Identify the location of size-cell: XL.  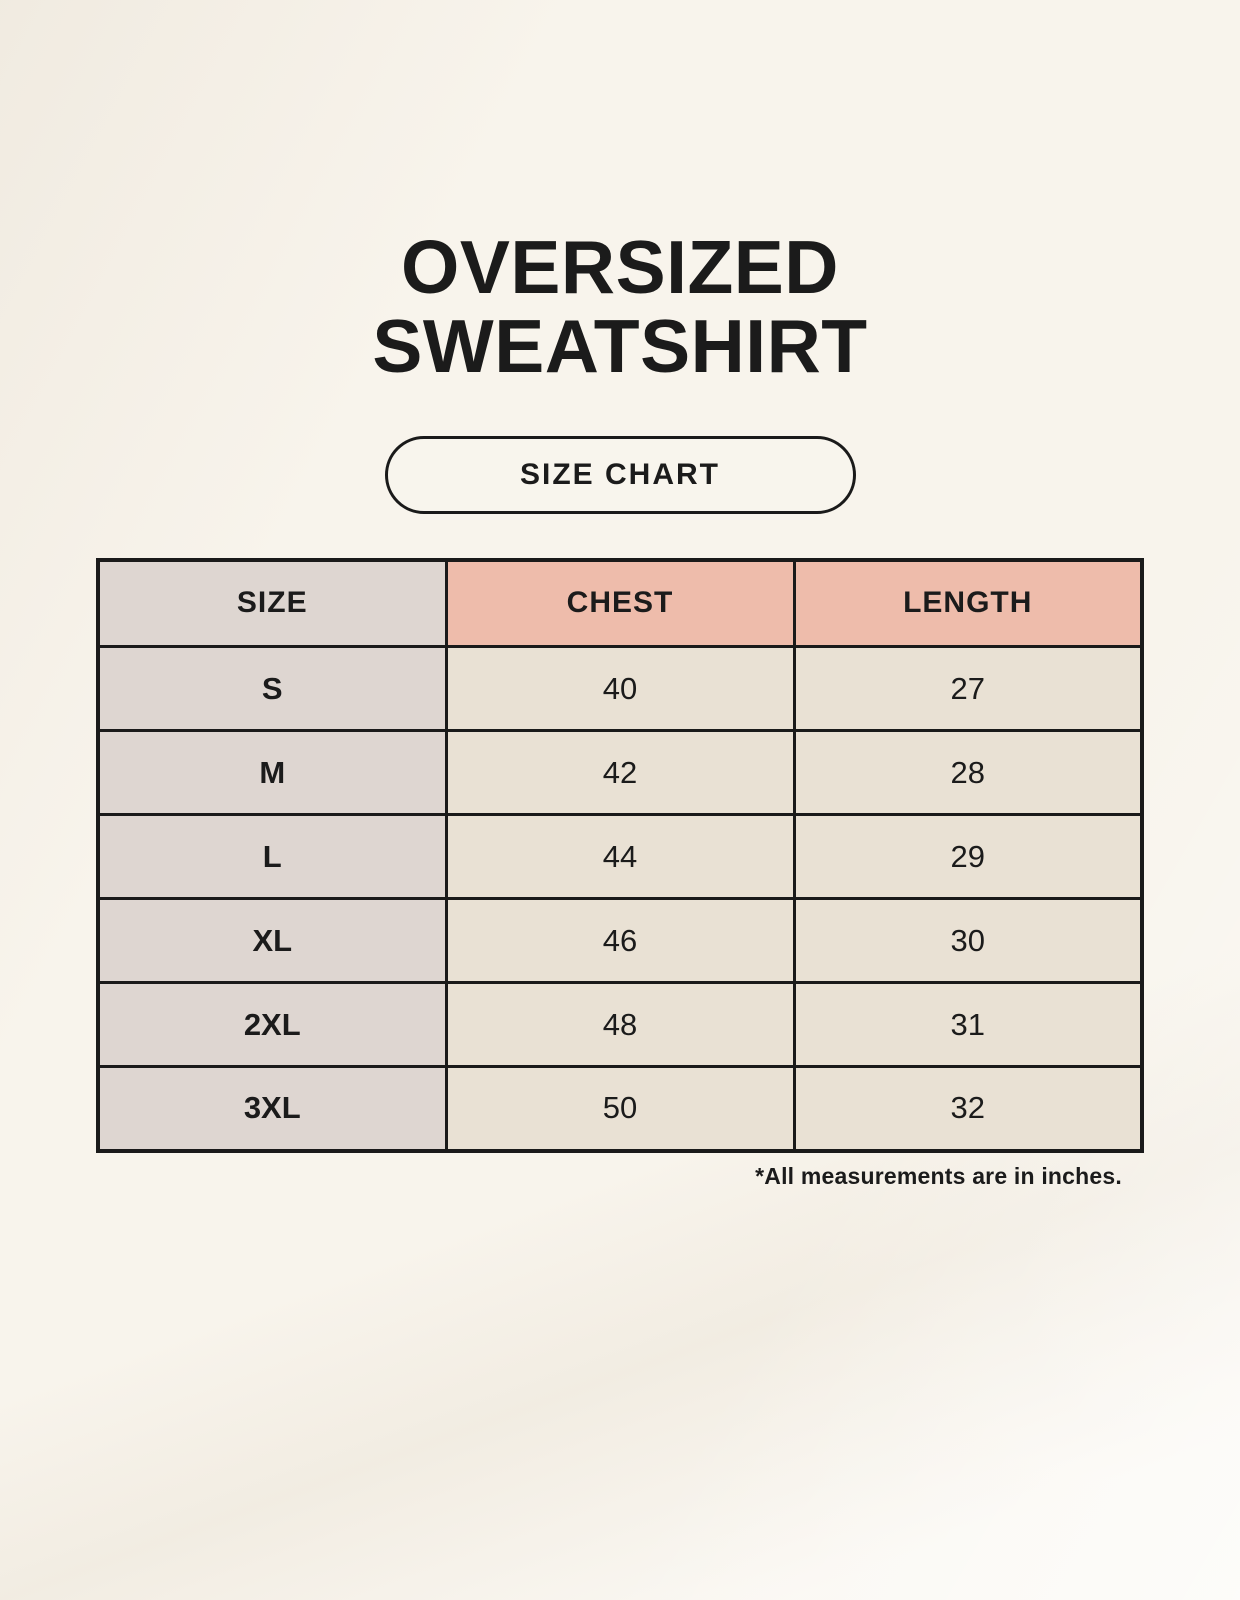
(272, 940).